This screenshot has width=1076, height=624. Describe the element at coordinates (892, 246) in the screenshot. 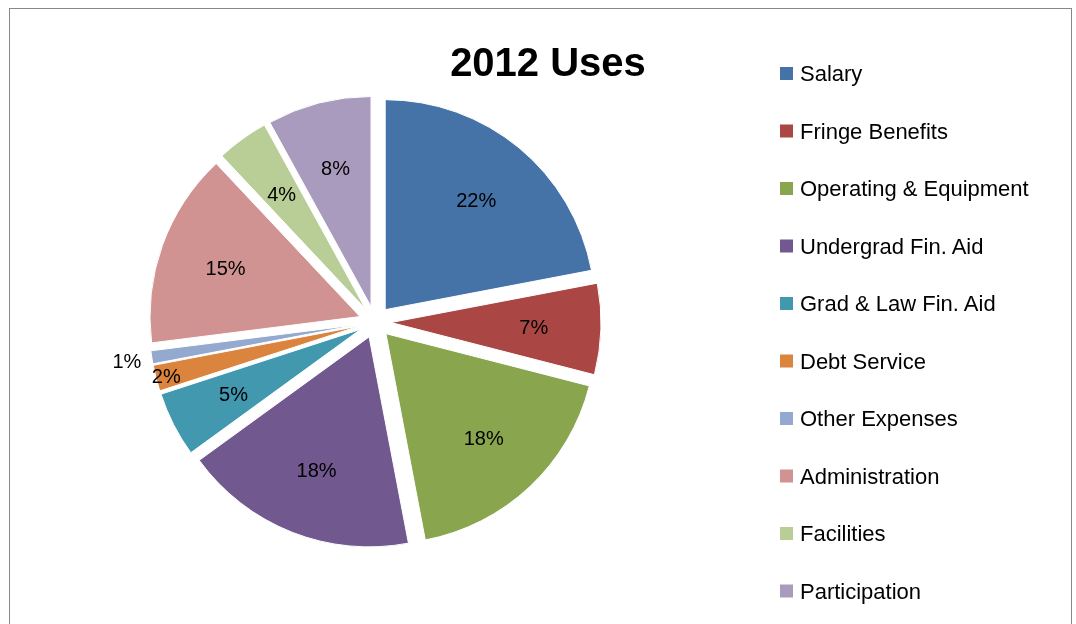

I see `legend-label: Undergrad Fin. Aid` at that location.